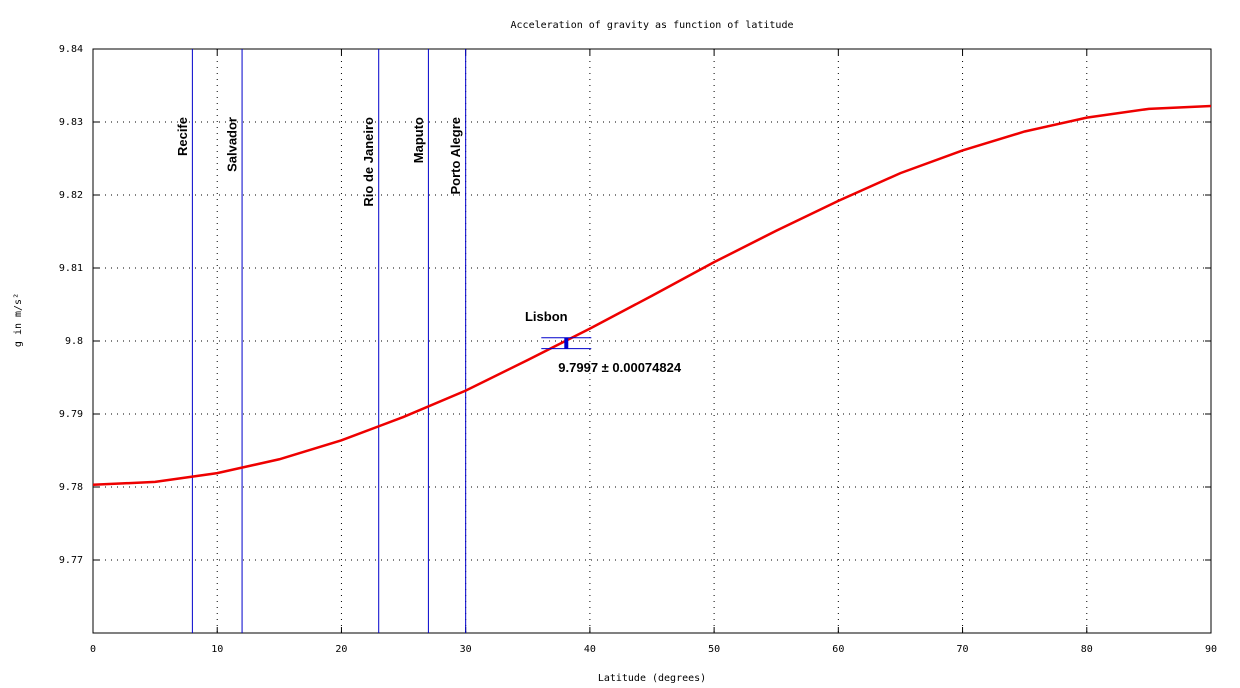 This screenshot has width=1240, height=688. What do you see at coordinates (368, 162) in the screenshot?
I see `city-label: Rio de Janeiro` at bounding box center [368, 162].